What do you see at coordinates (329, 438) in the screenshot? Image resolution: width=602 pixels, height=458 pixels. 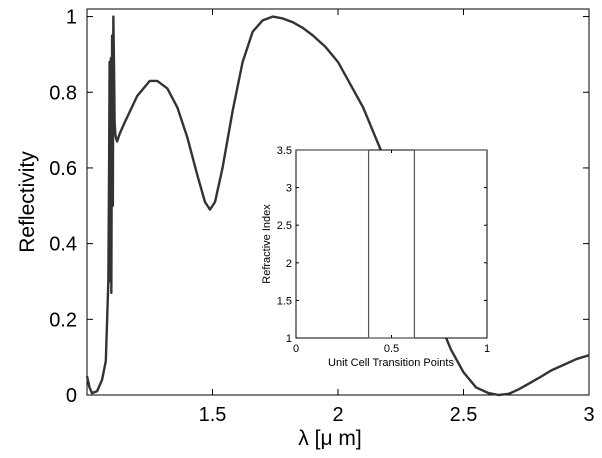 I see `x-axis-label: λ [μ m]` at bounding box center [329, 438].